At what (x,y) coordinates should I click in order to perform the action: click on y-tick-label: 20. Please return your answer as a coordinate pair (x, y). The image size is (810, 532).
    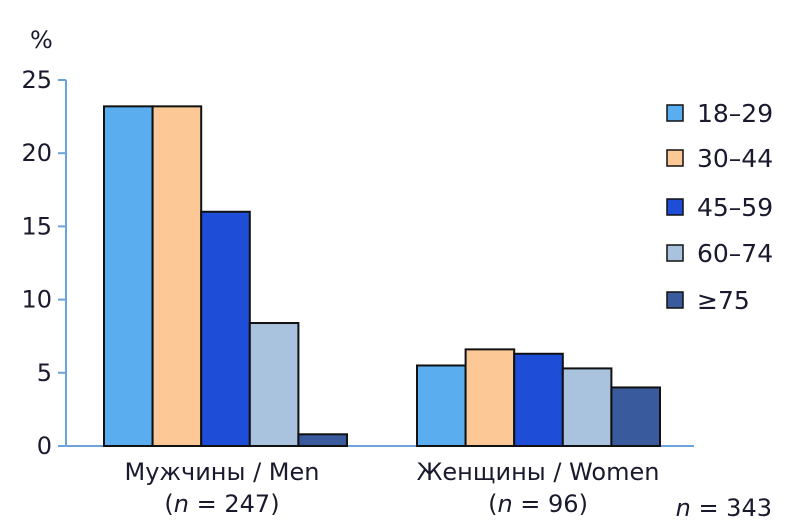
    Looking at the image, I should click on (36, 153).